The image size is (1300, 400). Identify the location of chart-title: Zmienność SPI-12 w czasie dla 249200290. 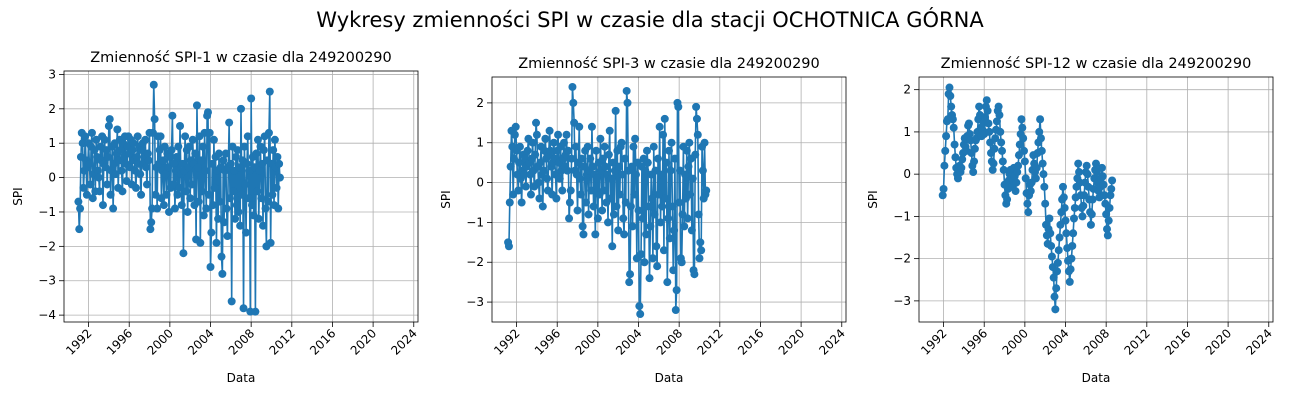
(1096, 64).